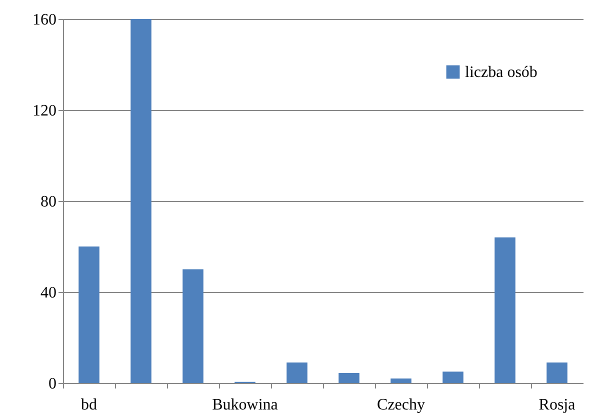  What do you see at coordinates (44, 111) in the screenshot?
I see `y-tick-label: 120` at bounding box center [44, 111].